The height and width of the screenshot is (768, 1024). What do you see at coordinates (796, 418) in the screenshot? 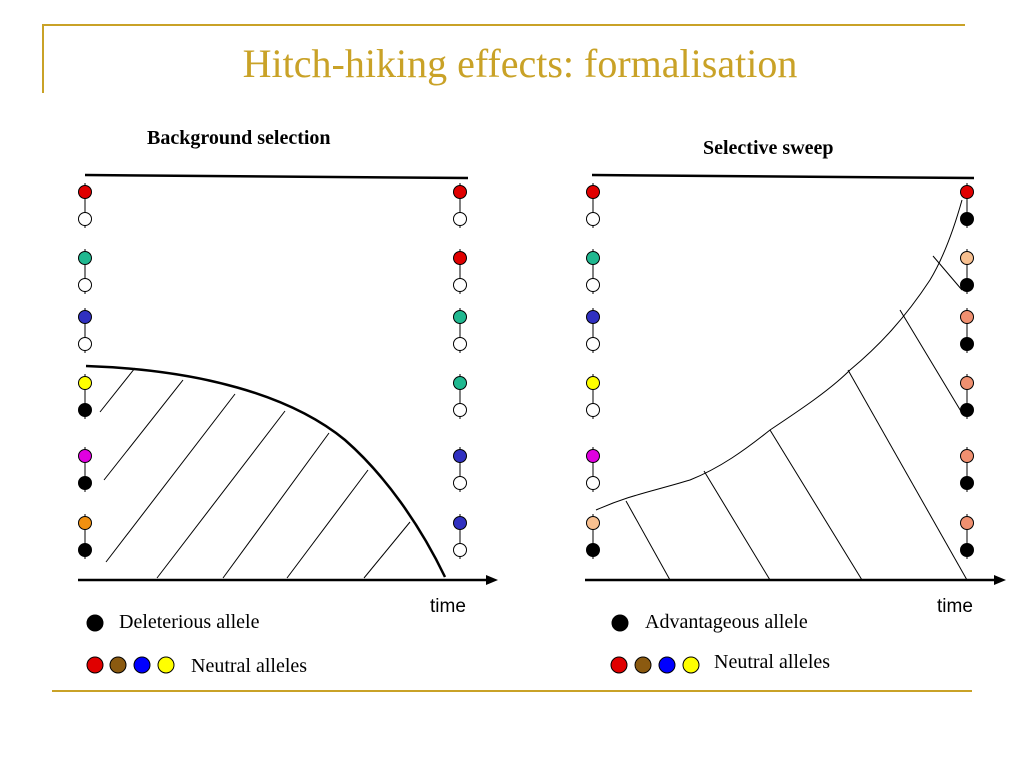
I see `branch-lines` at bounding box center [796, 418].